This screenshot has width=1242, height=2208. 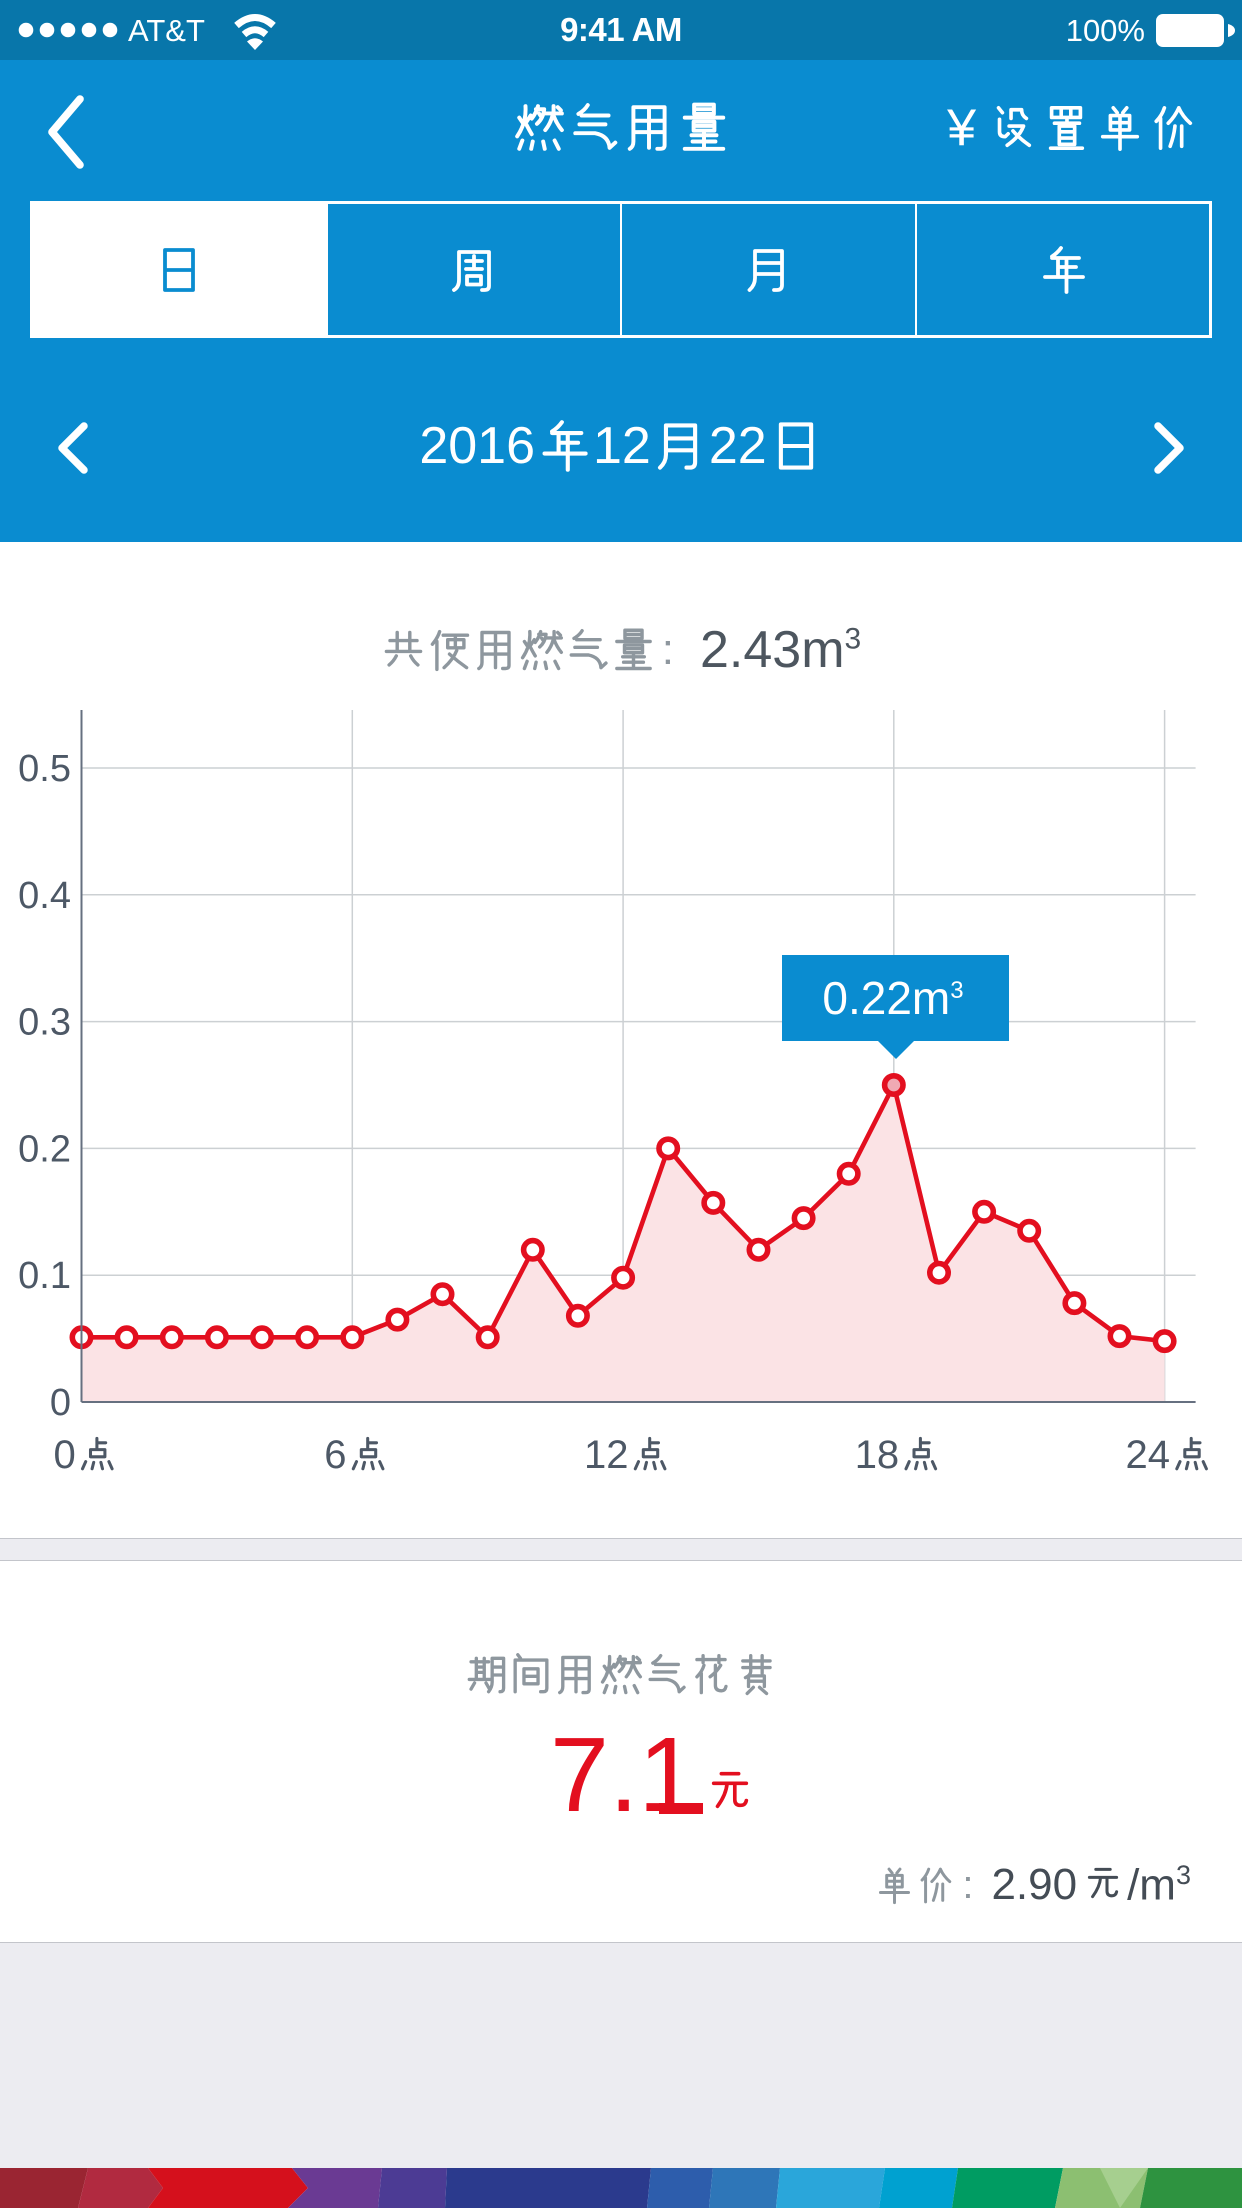 I want to click on svg-text: 0.5, so click(x=44, y=769).